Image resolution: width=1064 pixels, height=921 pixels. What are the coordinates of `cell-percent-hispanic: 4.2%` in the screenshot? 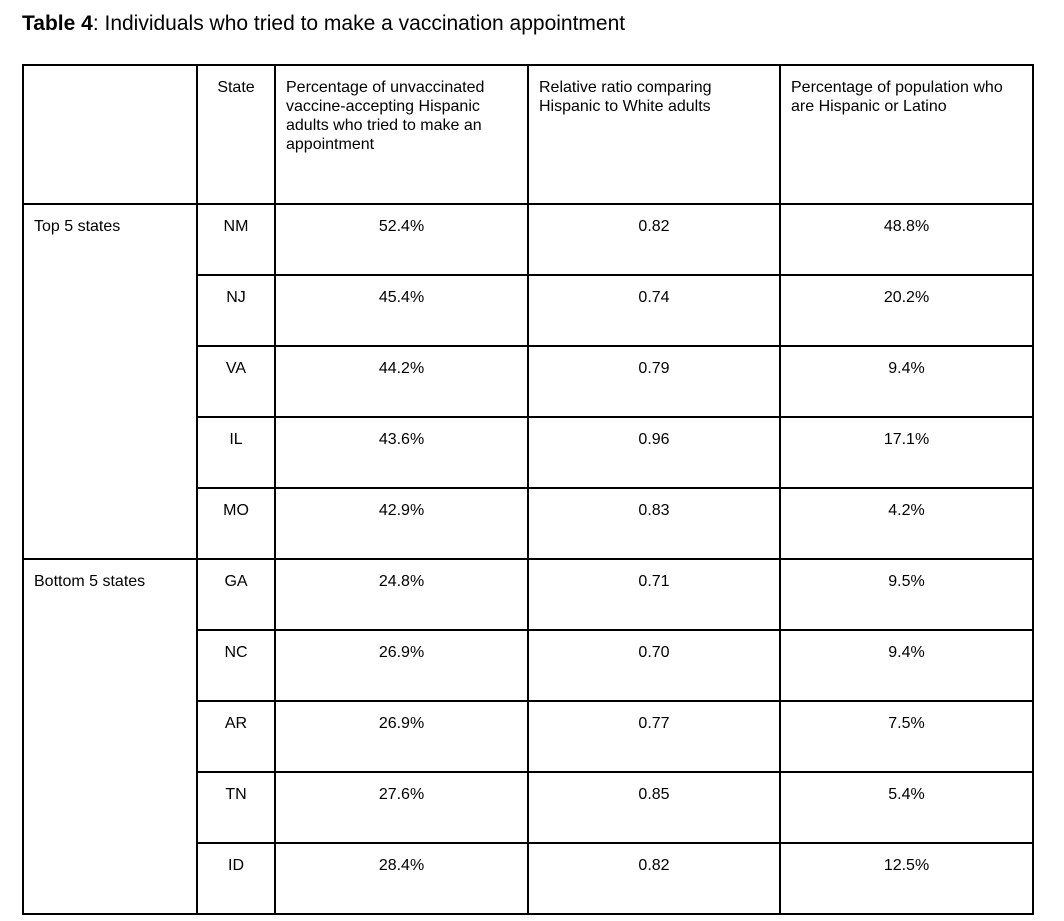 It's located at (906, 523).